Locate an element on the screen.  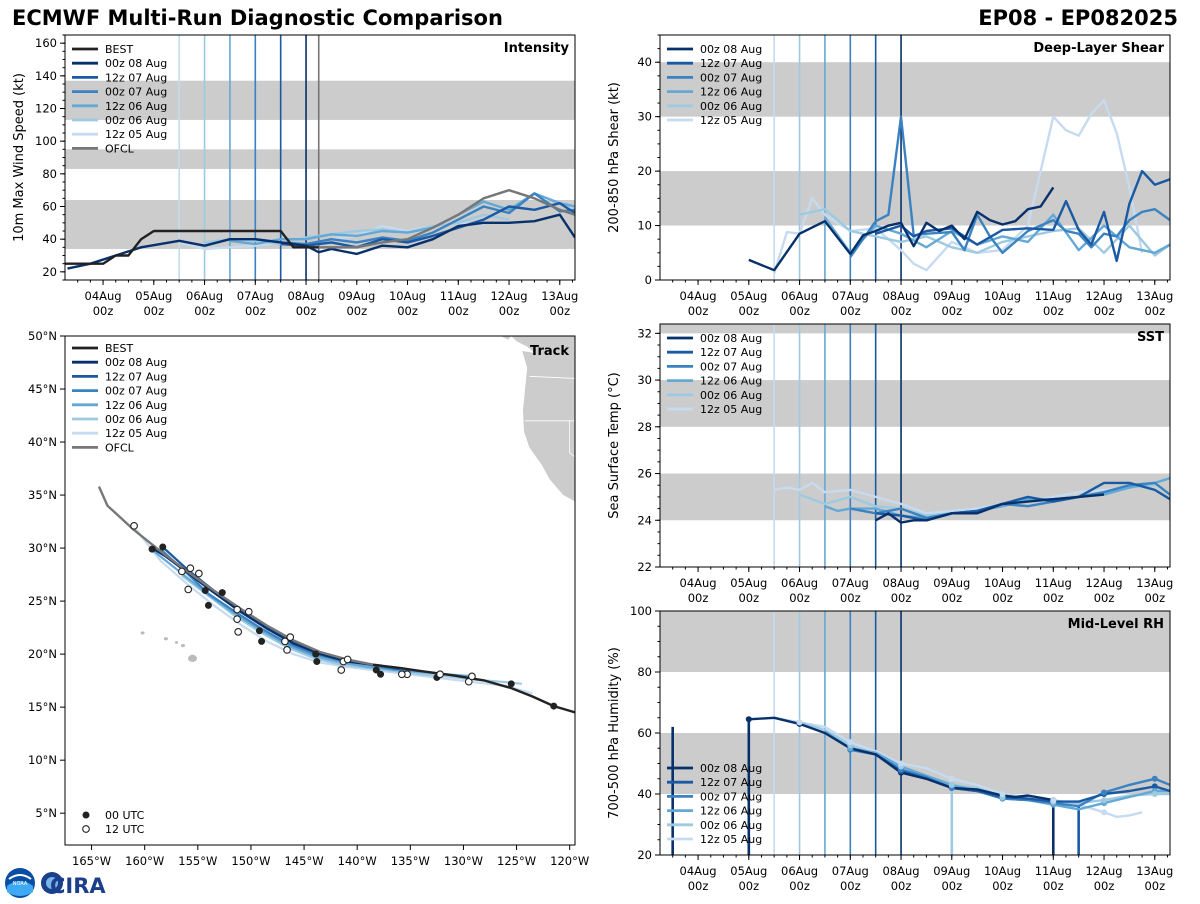
rh-xtick-label: 09Aug is located at coordinates (951, 871).